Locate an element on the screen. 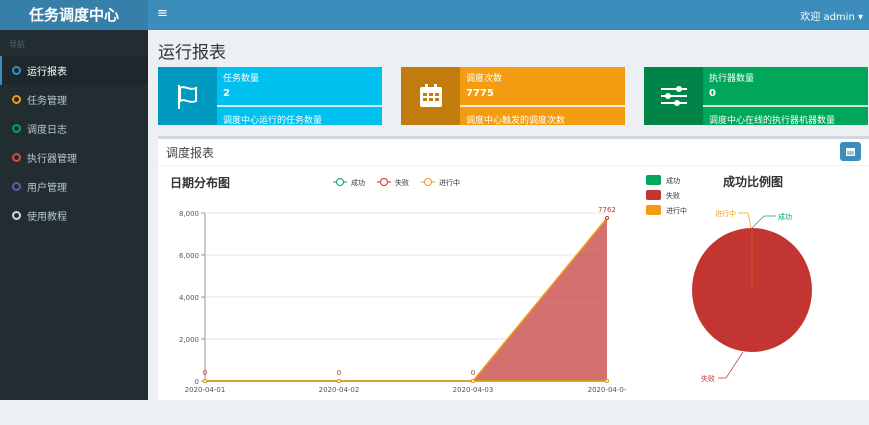  infobox-value: 7775 is located at coordinates (480, 93).